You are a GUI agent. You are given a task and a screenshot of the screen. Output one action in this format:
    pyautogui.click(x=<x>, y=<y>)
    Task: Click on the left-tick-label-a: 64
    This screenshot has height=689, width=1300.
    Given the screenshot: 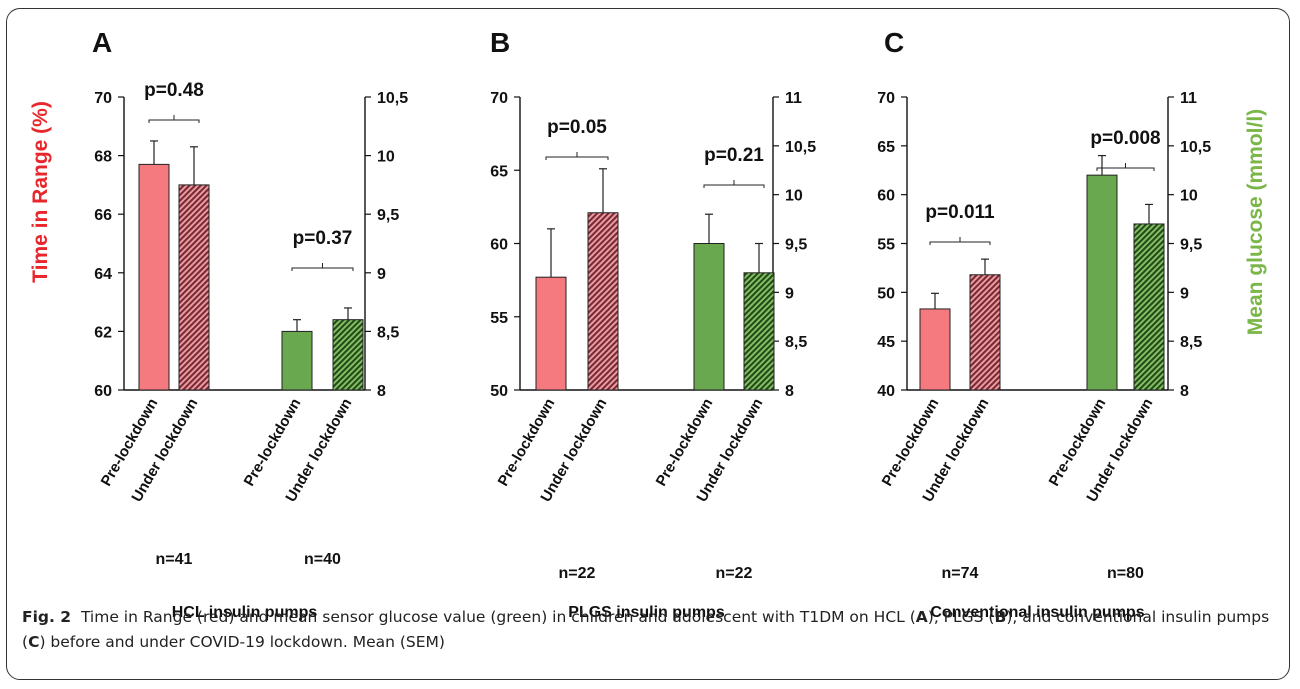 What is the action you would take?
    pyautogui.click(x=103, y=274)
    